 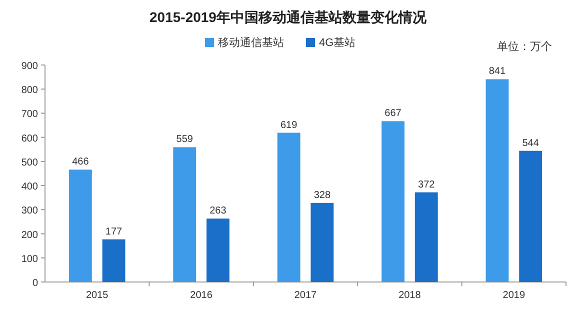 What do you see at coordinates (29, 66) in the screenshot?
I see `y-tick-label: 900` at bounding box center [29, 66].